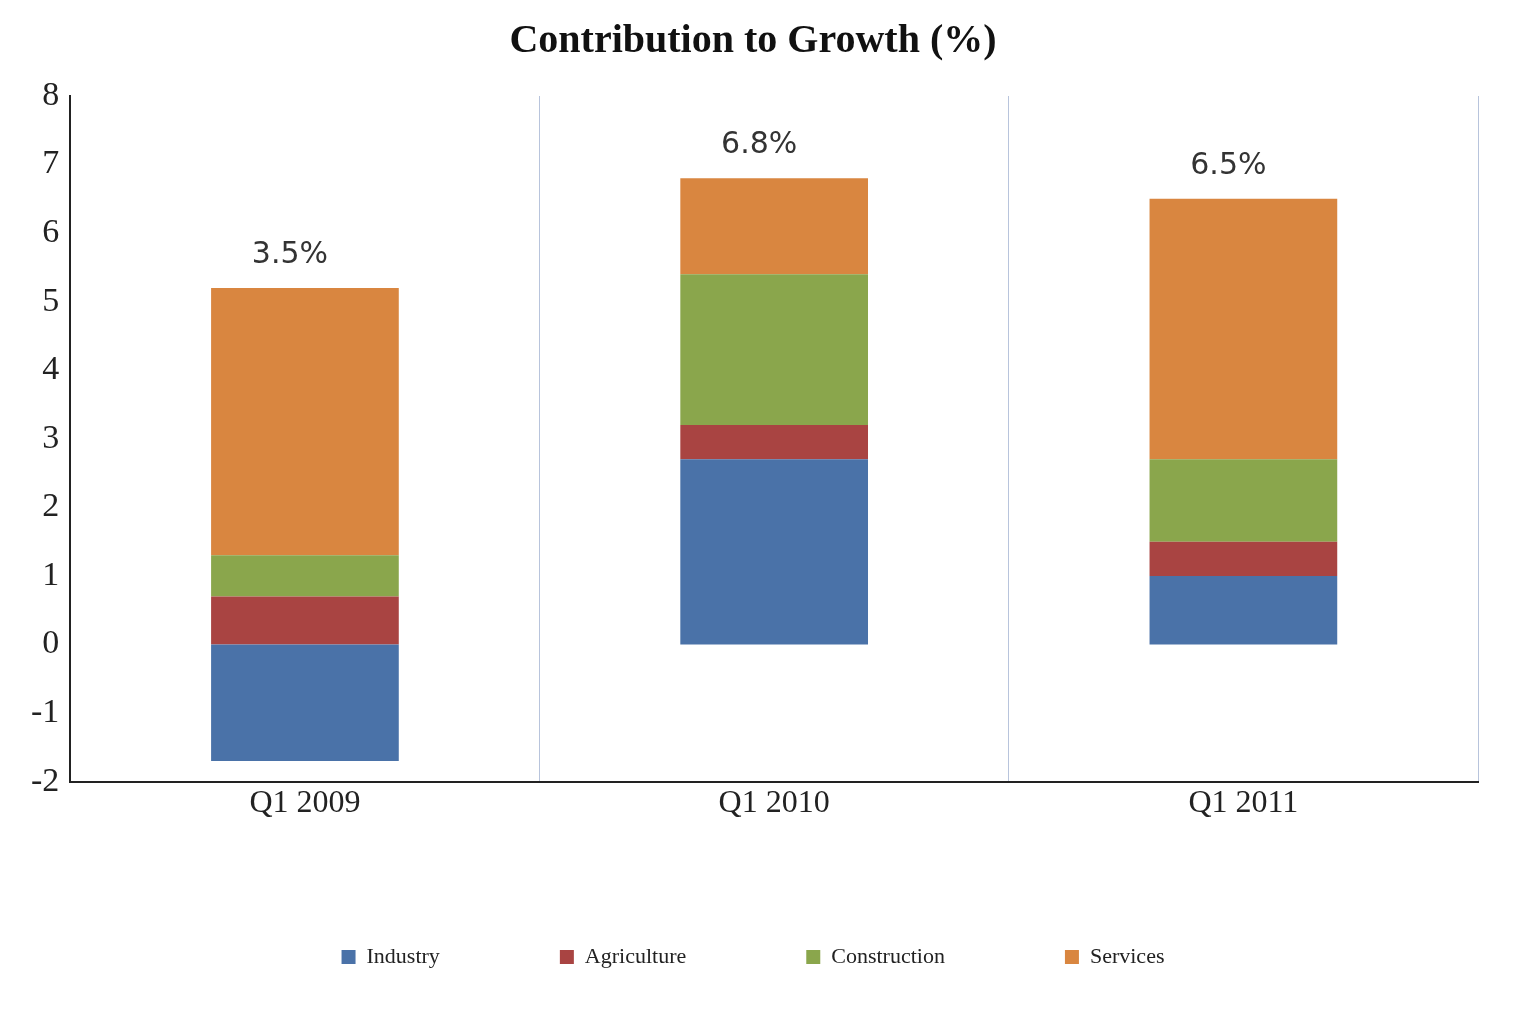 This screenshot has width=1530, height=1031. What do you see at coordinates (51, 505) in the screenshot?
I see `y-tick-label: 2` at bounding box center [51, 505].